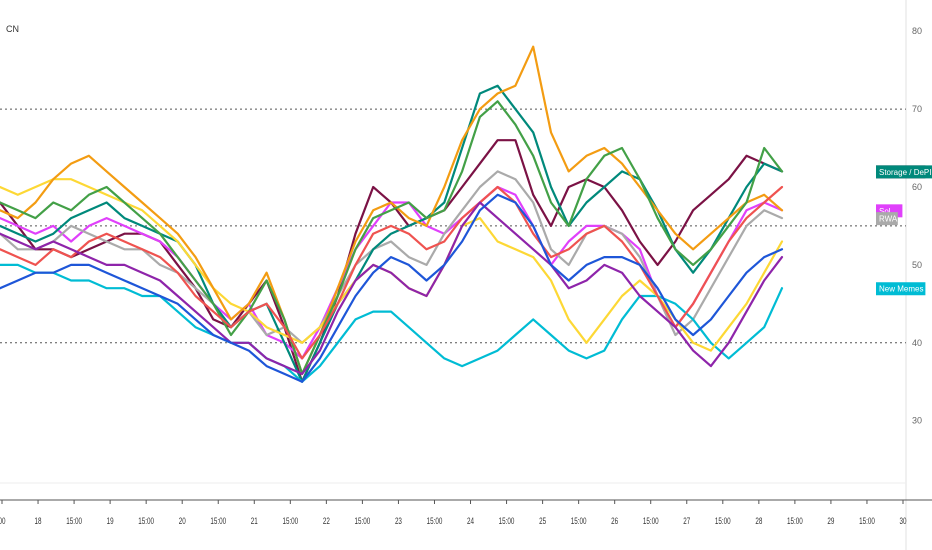 The width and height of the screenshot is (932, 550). I want to click on y-tick-label: 30, so click(917, 421).